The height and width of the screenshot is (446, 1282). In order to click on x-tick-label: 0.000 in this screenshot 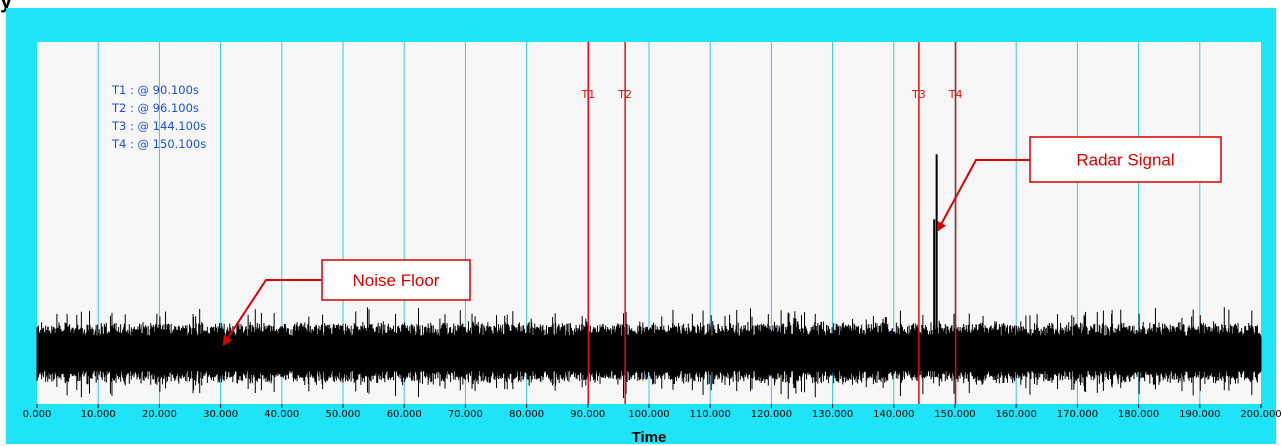, I will do `click(37, 414)`.